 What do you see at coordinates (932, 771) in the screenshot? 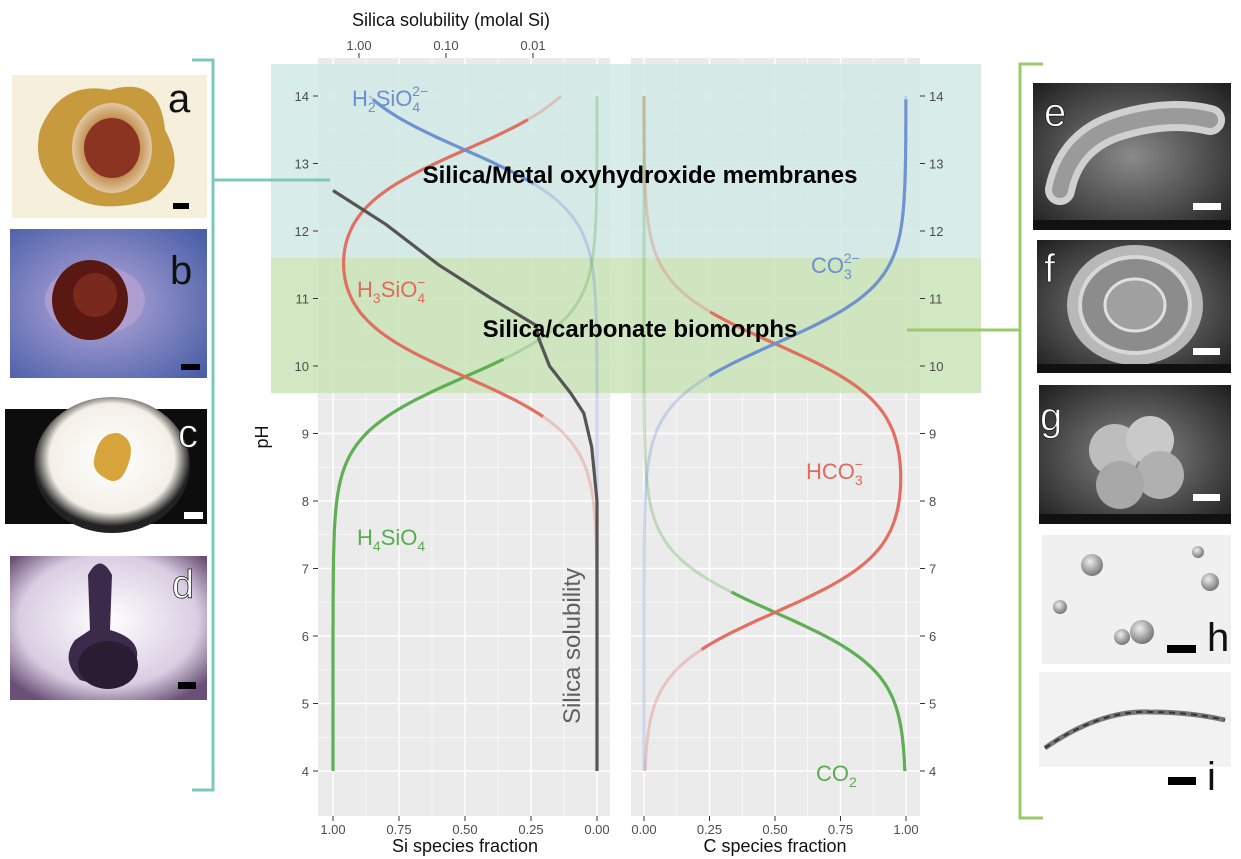
I see `y-tick-label-right: 4` at bounding box center [932, 771].